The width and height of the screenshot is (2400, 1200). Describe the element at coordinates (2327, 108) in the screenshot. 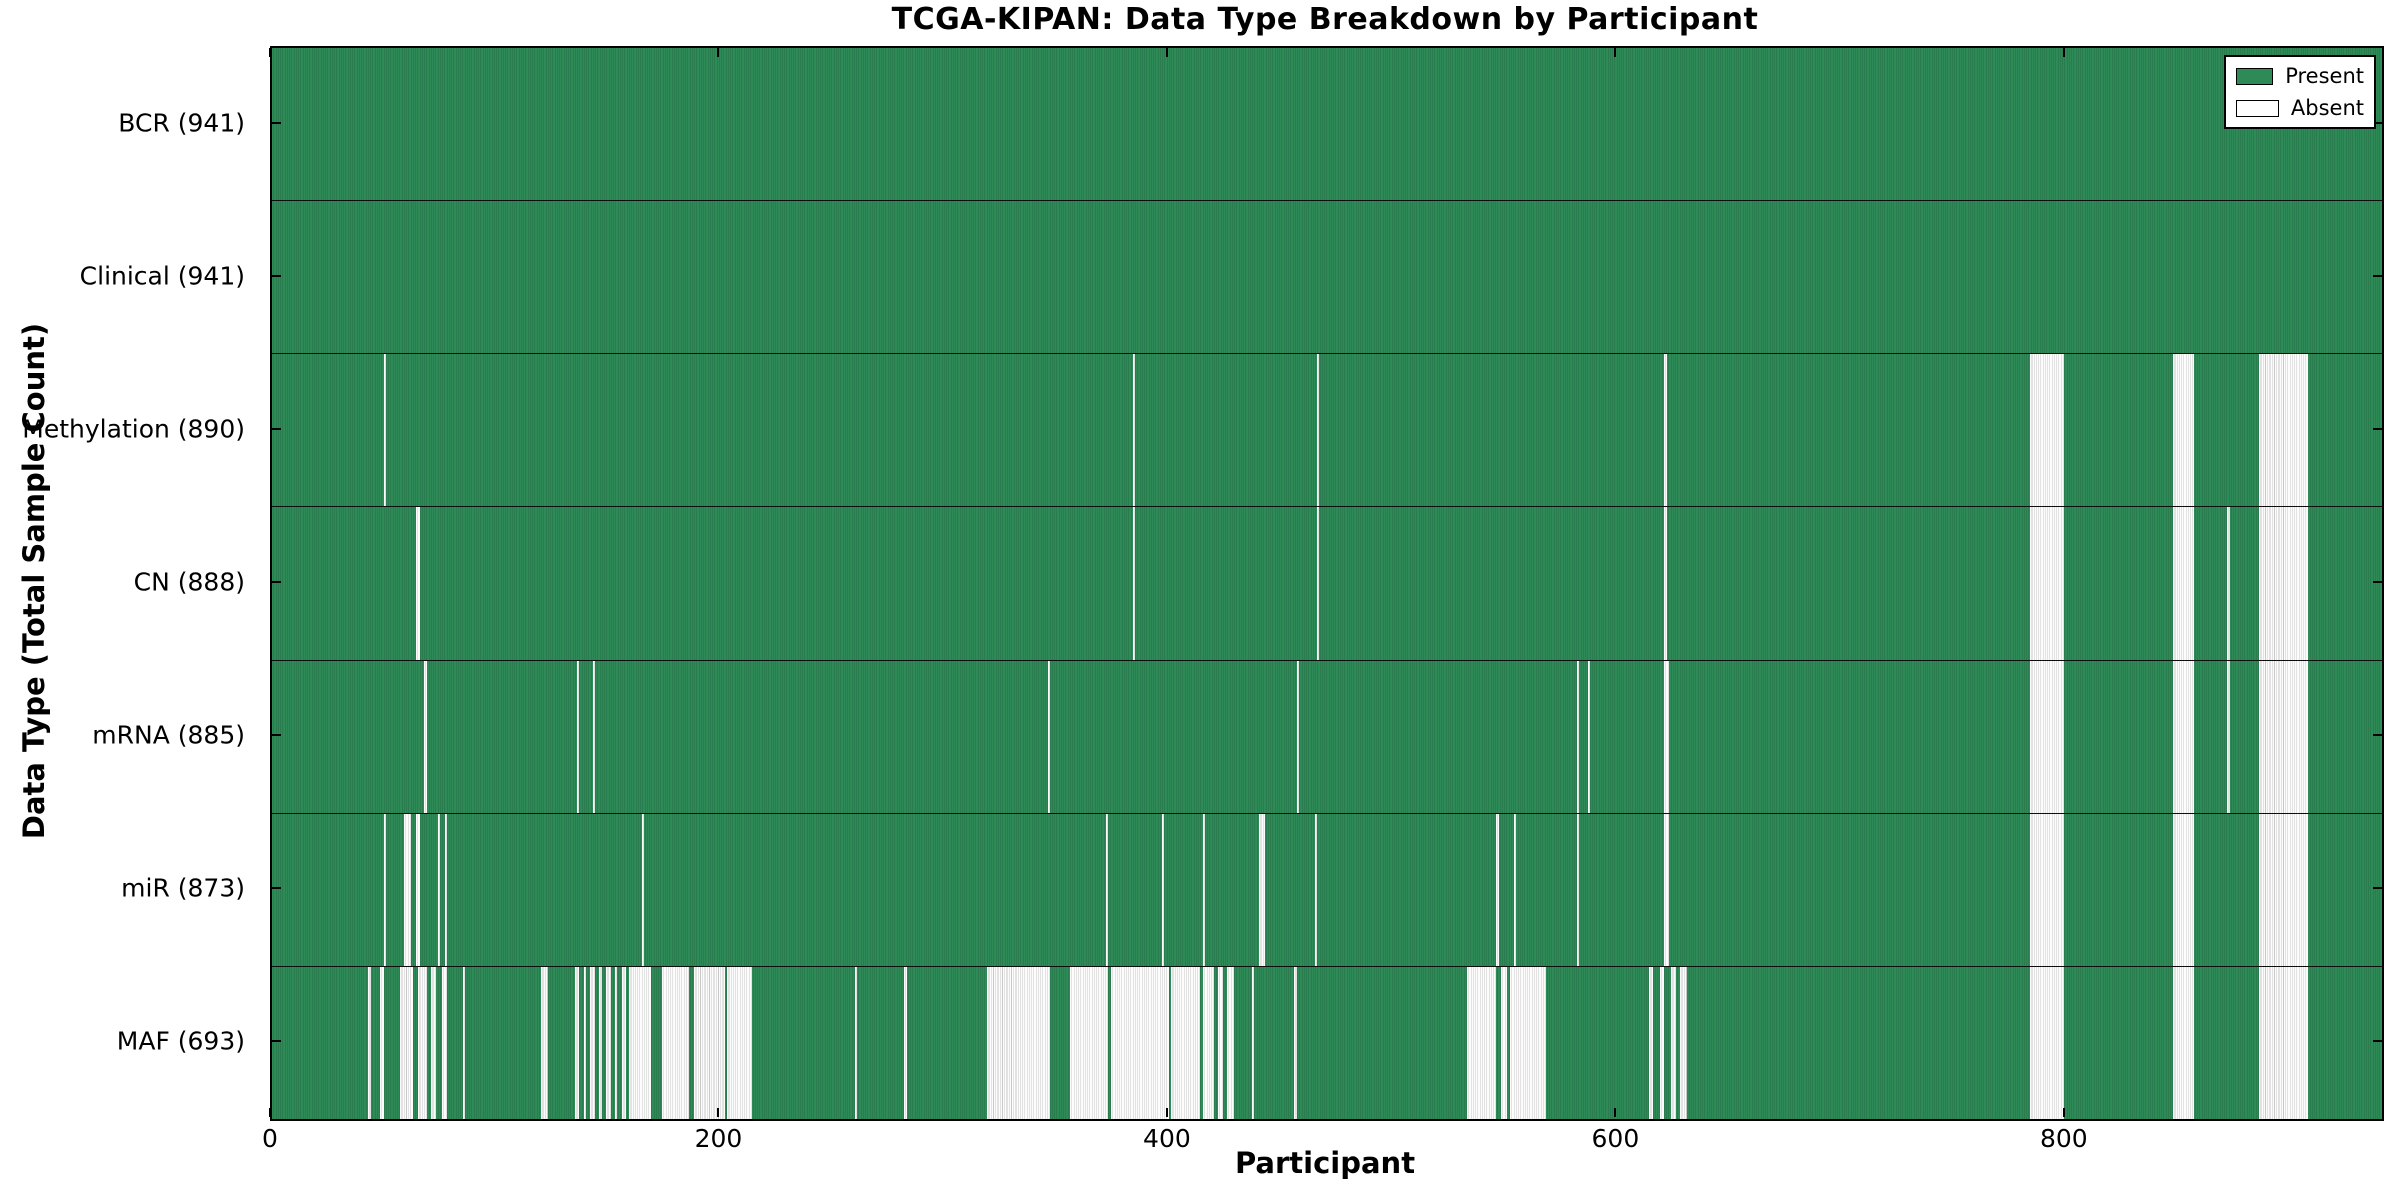

I see `legend-label-absent: Absent` at that location.